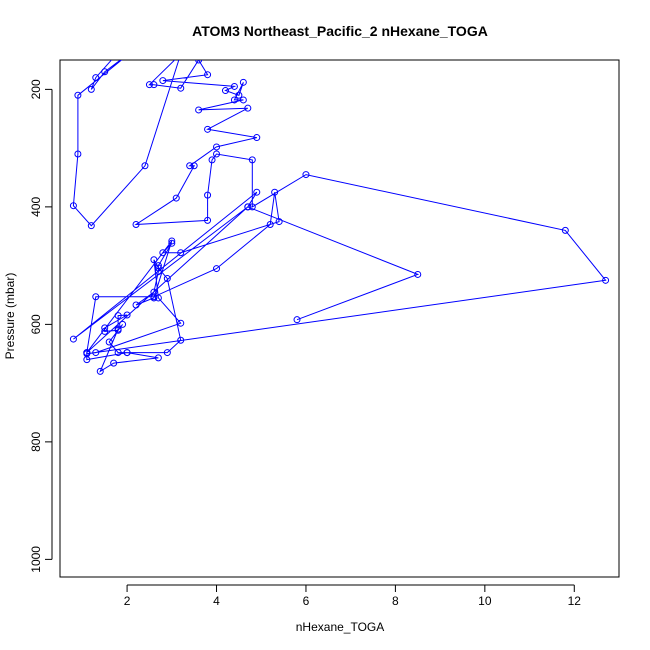  Describe the element at coordinates (575, 601) in the screenshot. I see `x-tick-label: 12` at that location.